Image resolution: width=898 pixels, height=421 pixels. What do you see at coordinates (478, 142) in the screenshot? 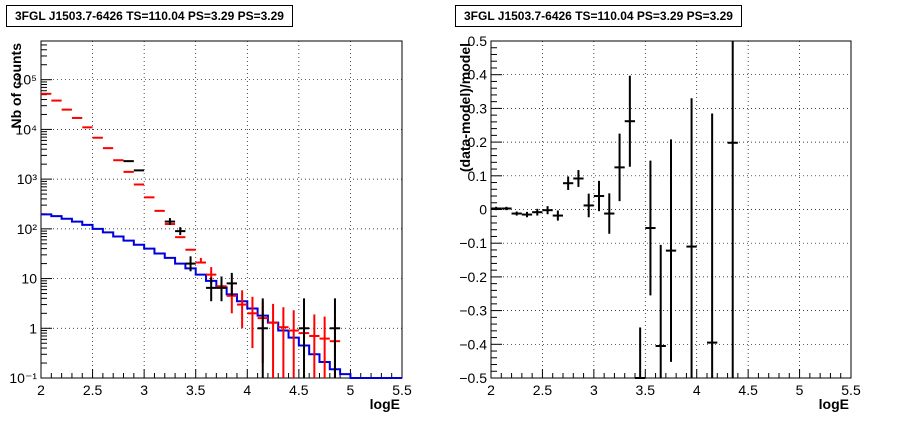
I see `y-tick-label: 0.2` at bounding box center [478, 142].